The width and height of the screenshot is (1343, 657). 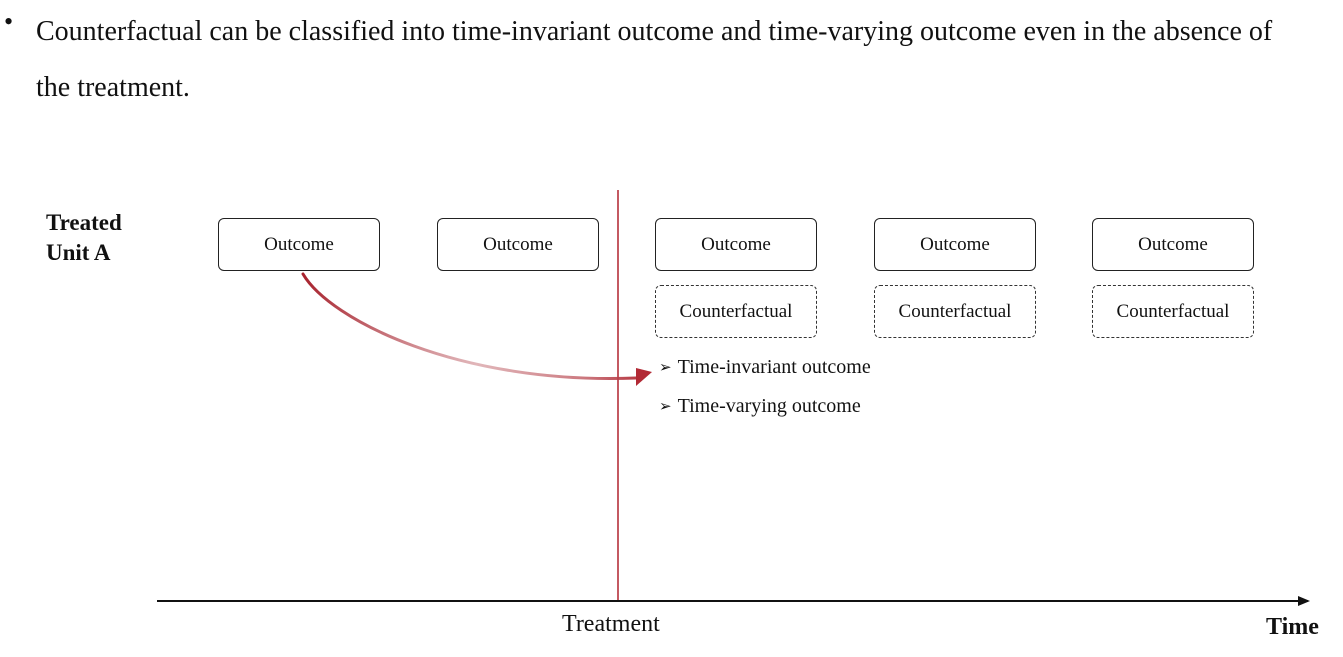 I want to click on sub-item-label: Time-varying outcome, so click(x=769, y=406).